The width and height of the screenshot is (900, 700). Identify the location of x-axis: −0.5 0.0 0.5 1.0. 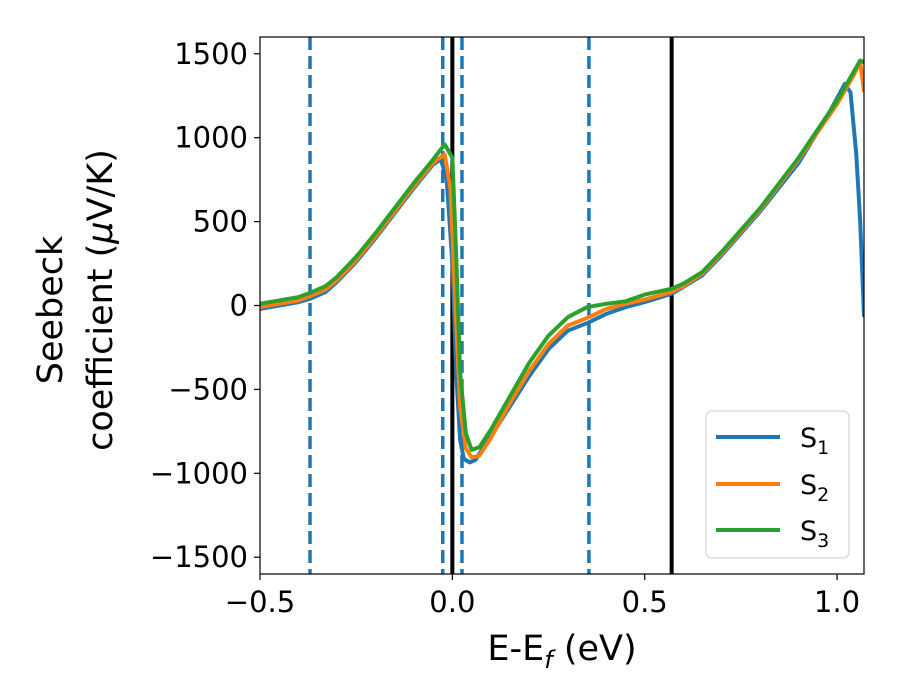
(542, 596).